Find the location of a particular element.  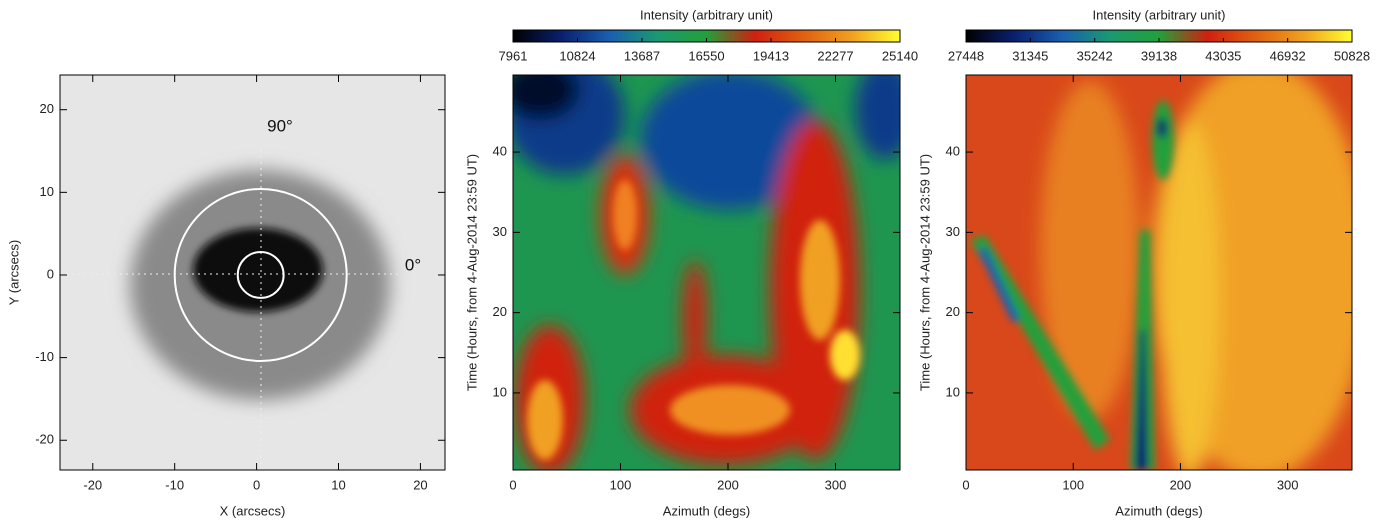

colorbar-tick-label: 39138 is located at coordinates (1159, 55).